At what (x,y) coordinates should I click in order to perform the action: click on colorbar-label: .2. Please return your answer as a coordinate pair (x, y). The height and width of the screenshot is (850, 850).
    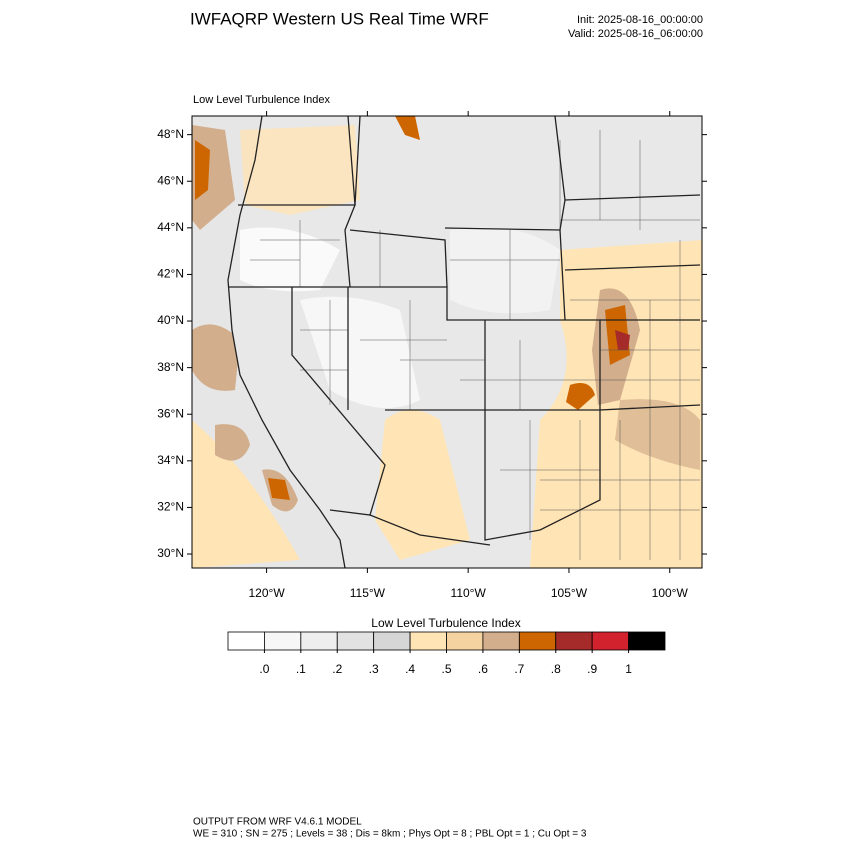
    Looking at the image, I should click on (337, 669).